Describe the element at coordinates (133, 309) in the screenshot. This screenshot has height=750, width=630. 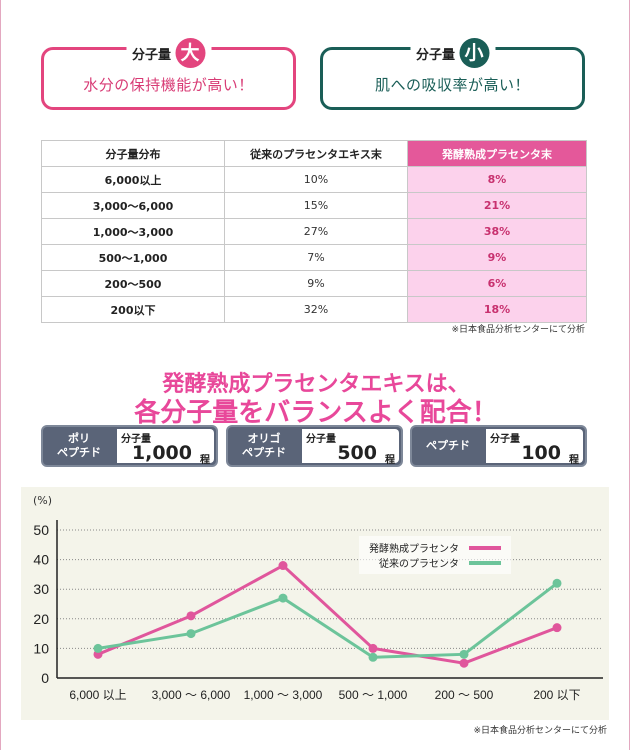
I see `cell-range: 200以下` at that location.